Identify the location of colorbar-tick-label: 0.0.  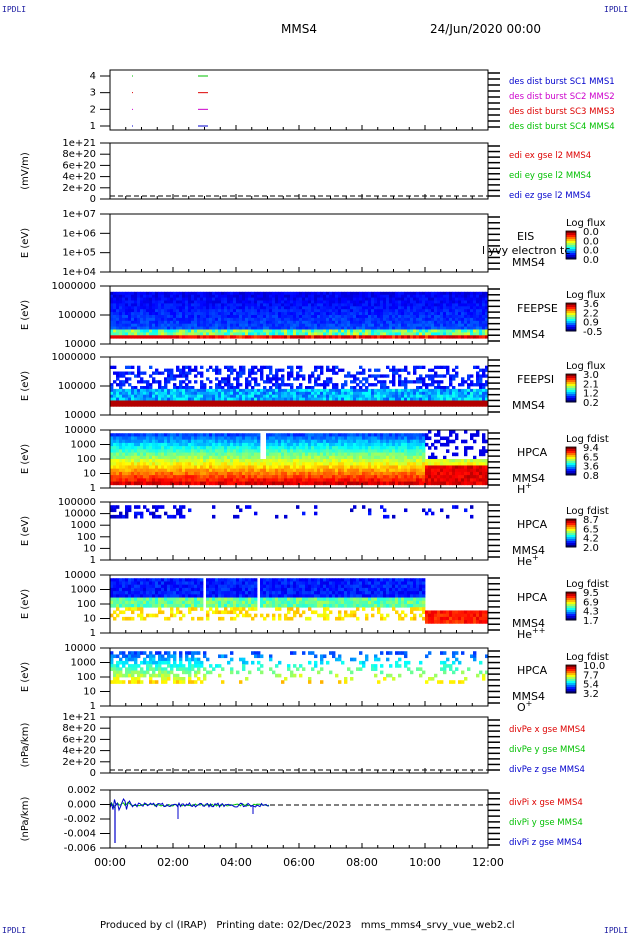
(591, 260).